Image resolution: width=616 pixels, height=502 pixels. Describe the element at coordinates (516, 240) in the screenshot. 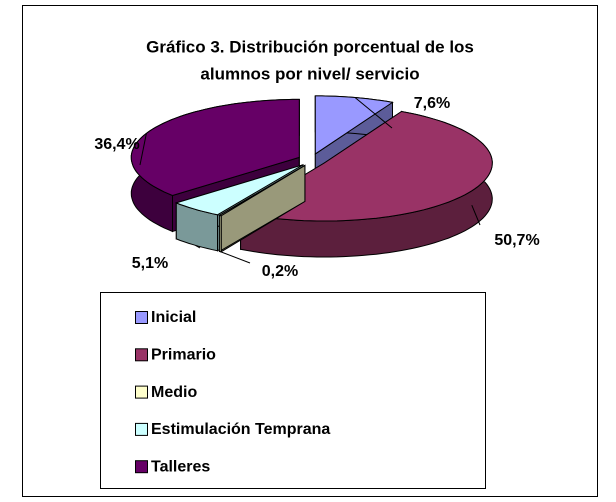

I see `data-label: 50,7%` at that location.